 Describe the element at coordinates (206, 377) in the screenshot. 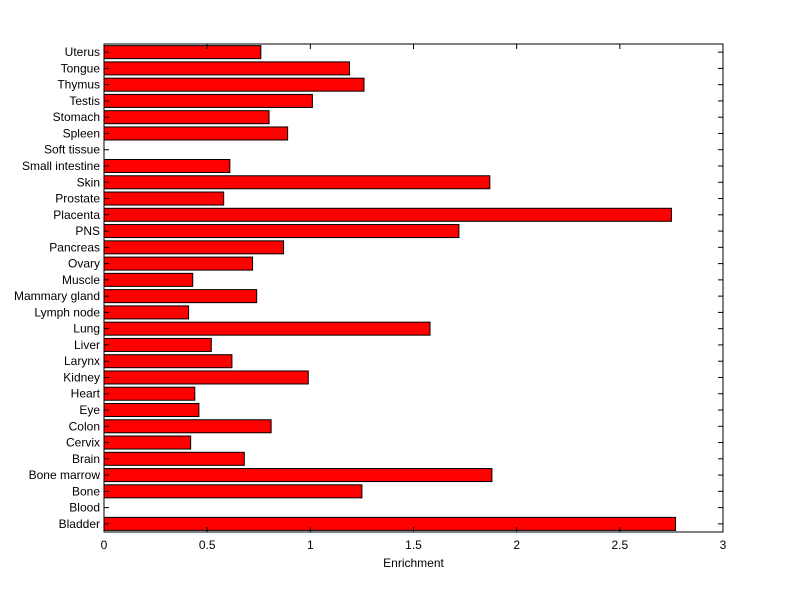

I see `bar-kidney` at that location.